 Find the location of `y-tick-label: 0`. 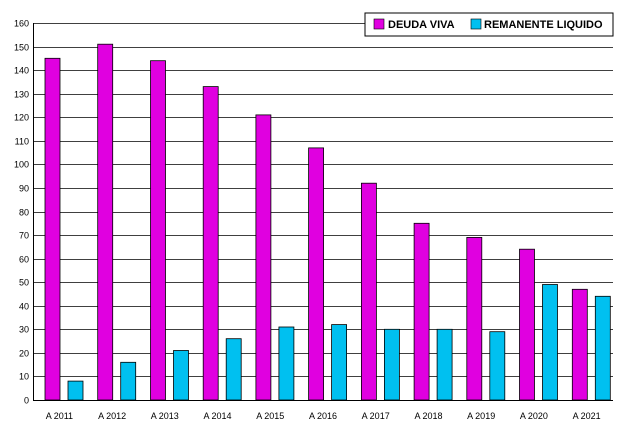

y-tick-label: 0 is located at coordinates (26, 401).